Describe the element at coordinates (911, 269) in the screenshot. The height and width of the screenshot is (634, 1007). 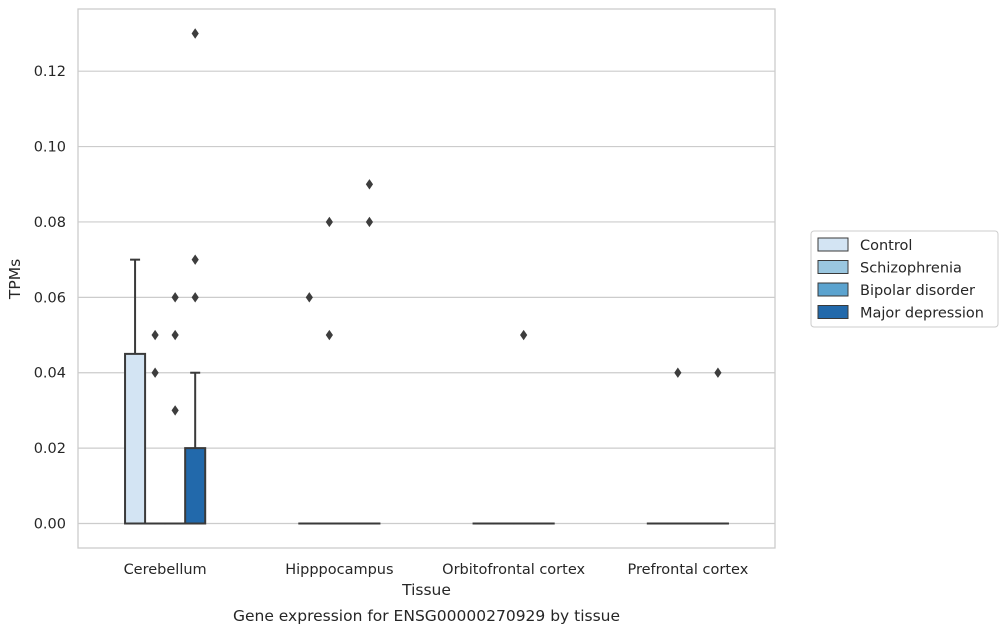
I see `legend-label: Schizophrenia` at that location.